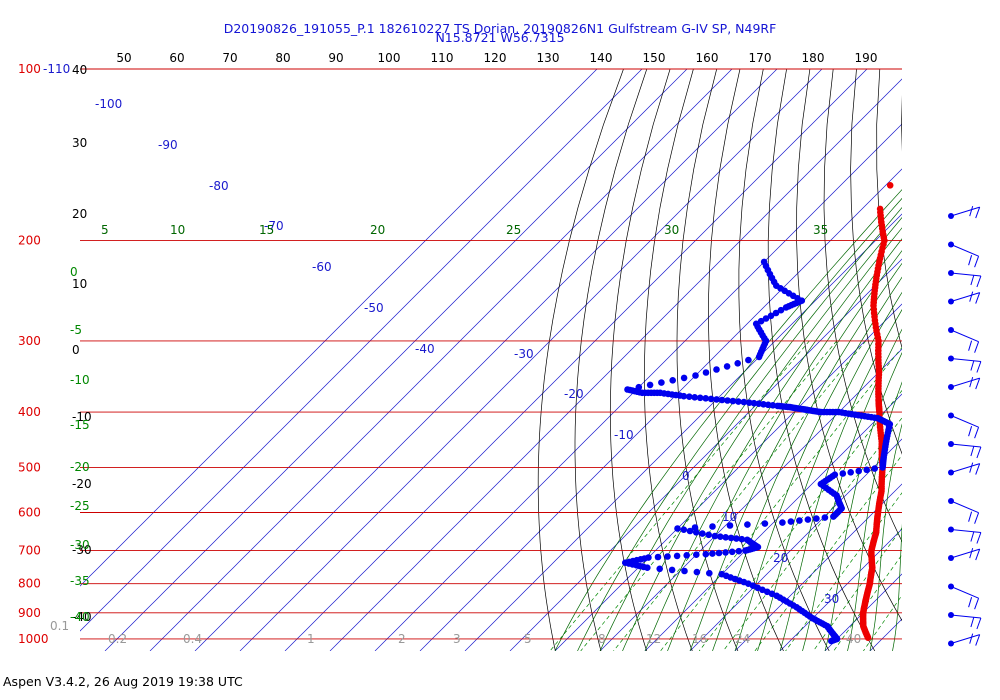  I want to click on mixing-ratio-left-label: 0, so click(74, 272).